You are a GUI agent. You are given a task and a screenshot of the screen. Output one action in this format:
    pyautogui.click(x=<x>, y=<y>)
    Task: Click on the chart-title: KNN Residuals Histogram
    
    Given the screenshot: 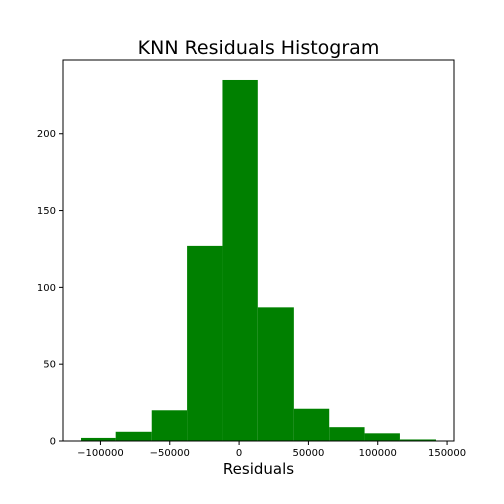 What is the action you would take?
    pyautogui.click(x=259, y=48)
    